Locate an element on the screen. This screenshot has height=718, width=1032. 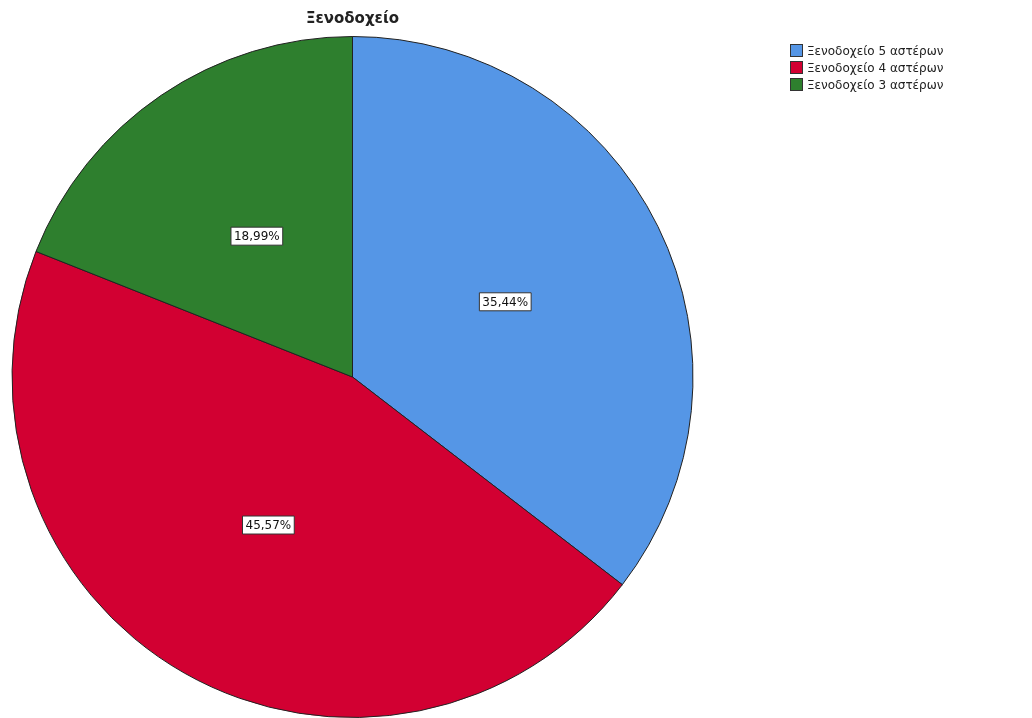
legend-label: Ξενοδοχείο 3 αστέρων is located at coordinates (875, 84).